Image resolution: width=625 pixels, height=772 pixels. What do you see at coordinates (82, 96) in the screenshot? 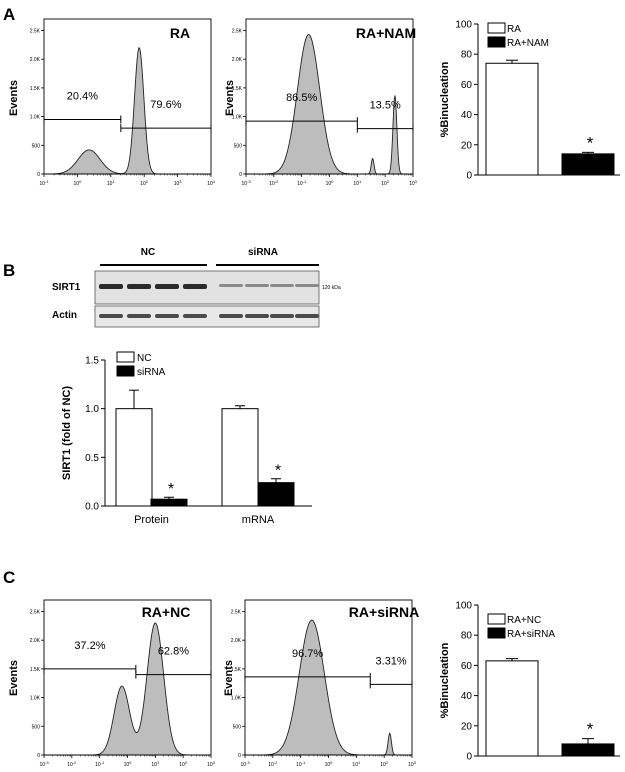
I see `gate-percent: 20.4%` at bounding box center [82, 96].